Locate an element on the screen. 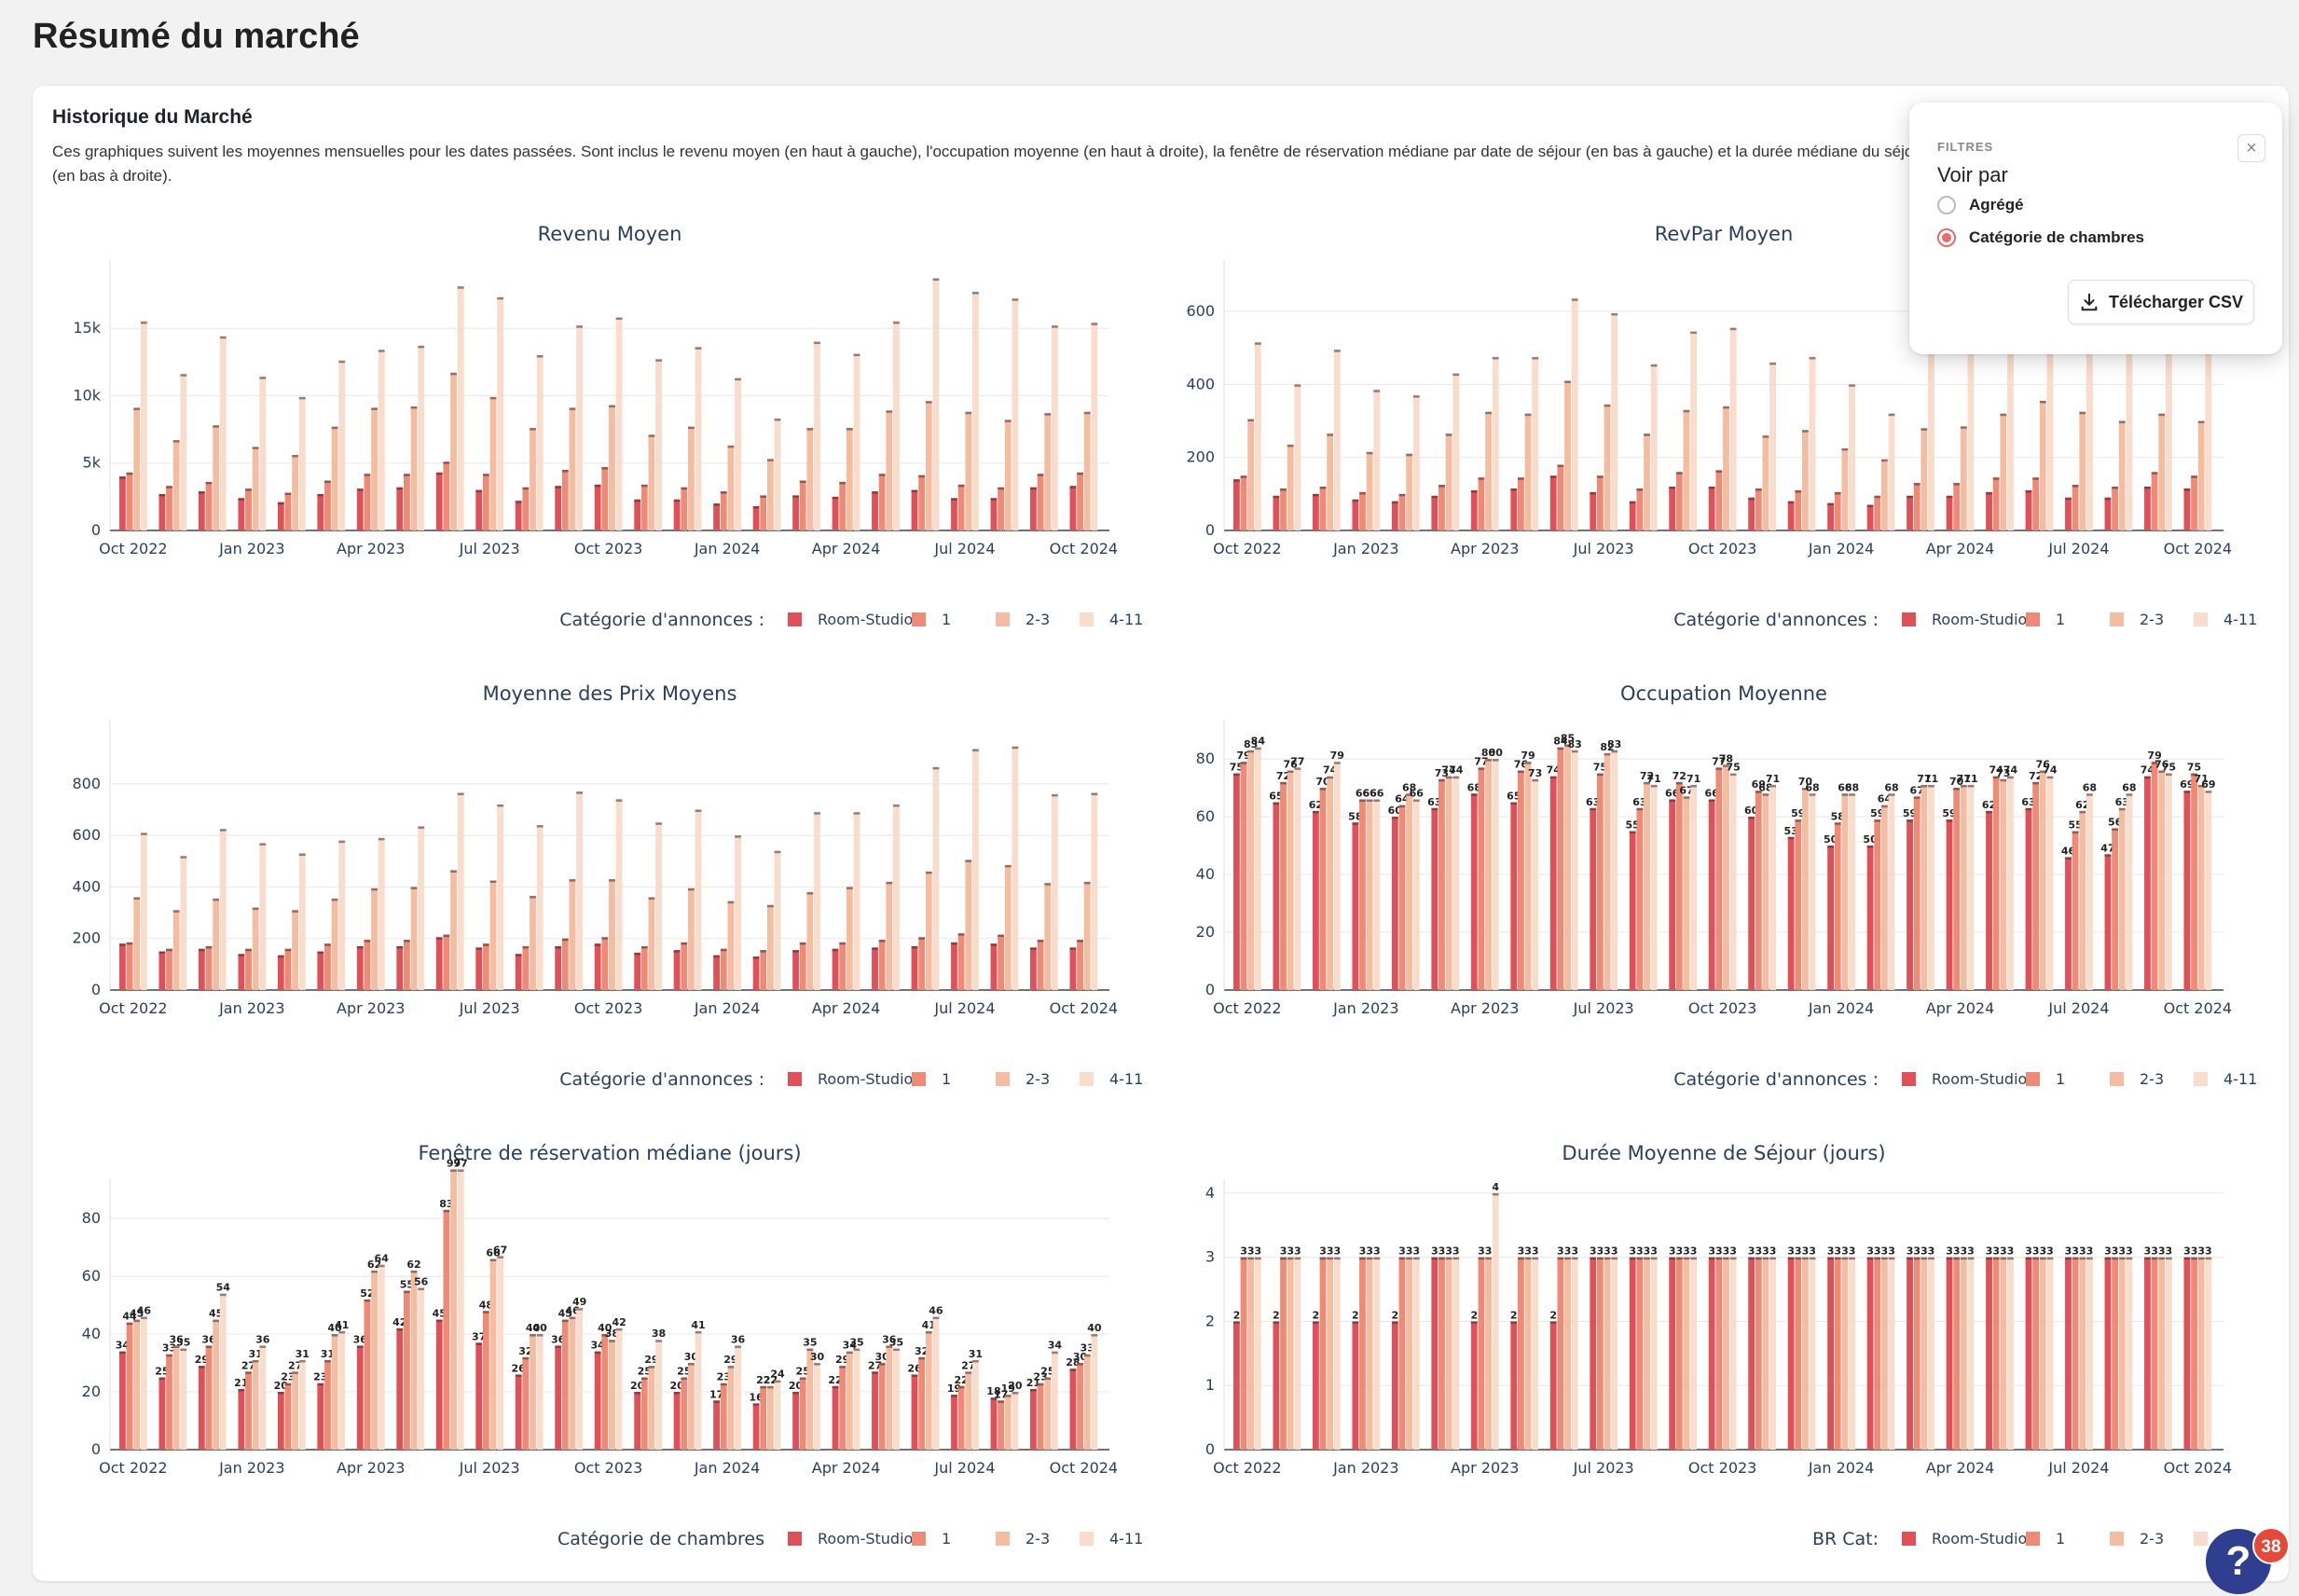  legend-item: 1 is located at coordinates (946, 1079).